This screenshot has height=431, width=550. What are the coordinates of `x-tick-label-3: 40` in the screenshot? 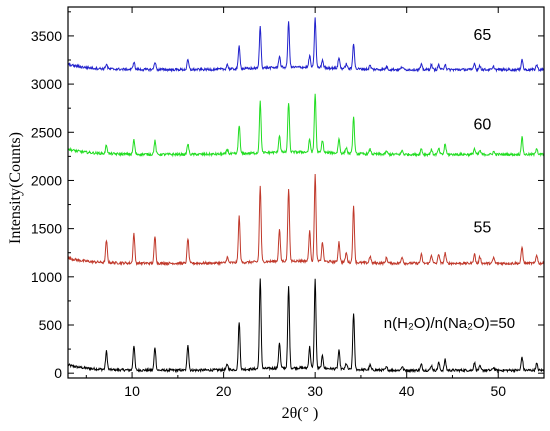 It's located at (407, 391).